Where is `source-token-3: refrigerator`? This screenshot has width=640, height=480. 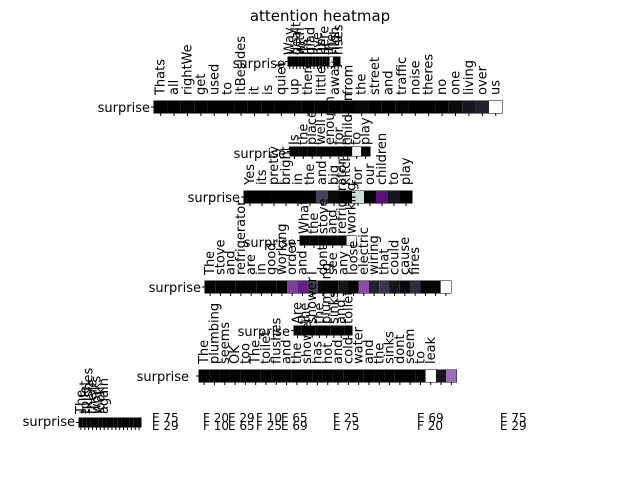
source-token-3: refrigerator is located at coordinates (342, 196).